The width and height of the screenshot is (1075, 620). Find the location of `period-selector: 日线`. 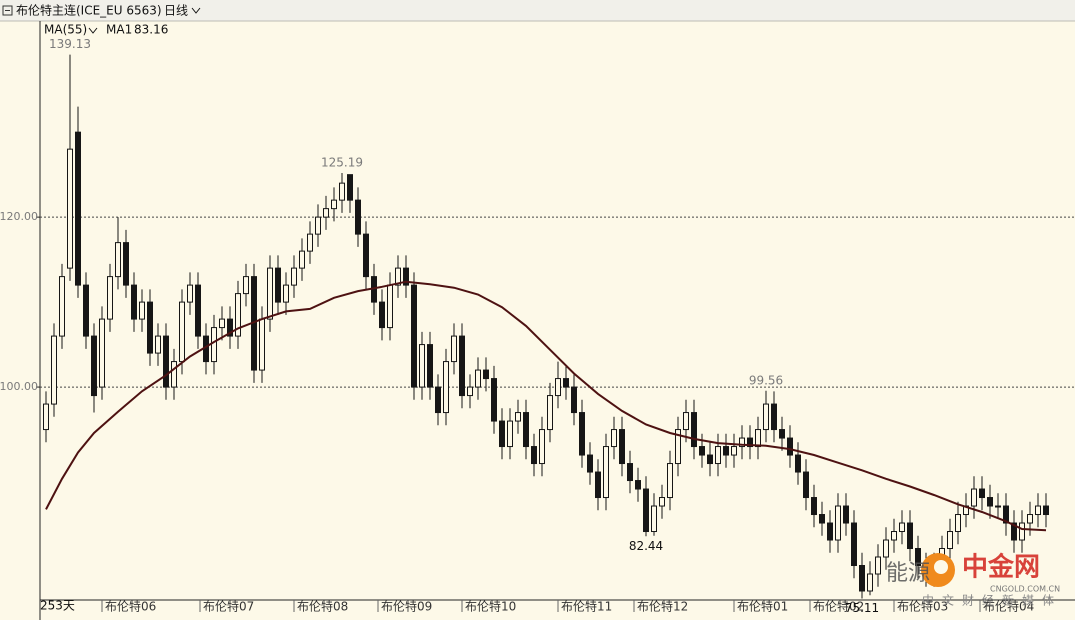

period-selector: 日线 is located at coordinates (176, 11).